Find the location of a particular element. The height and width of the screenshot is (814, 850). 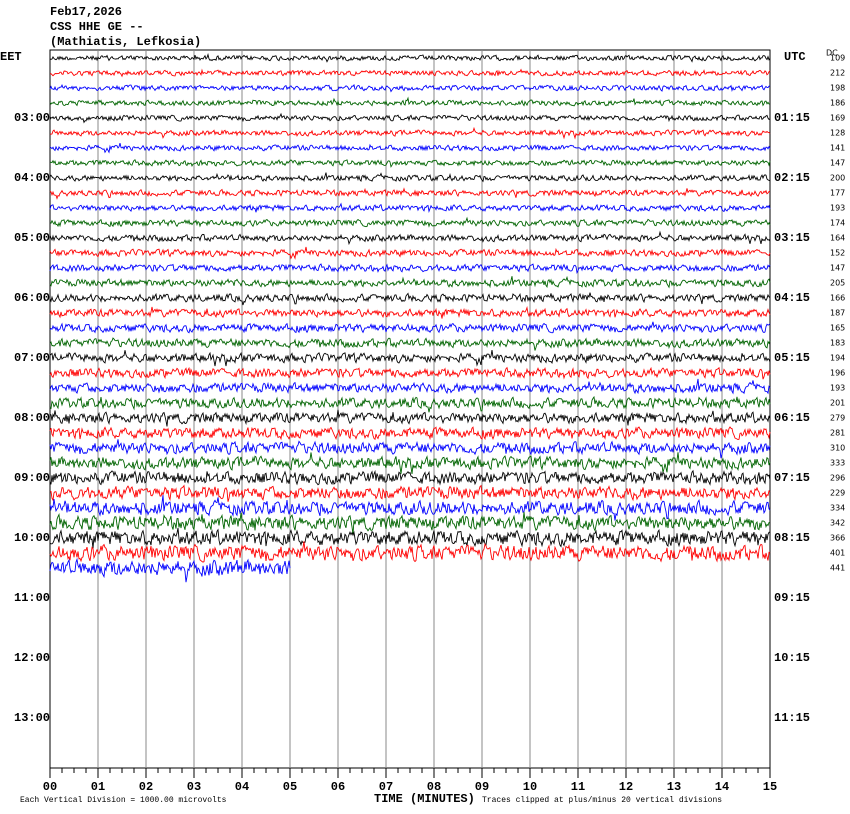

right-time: 10:15 is located at coordinates (792, 658).